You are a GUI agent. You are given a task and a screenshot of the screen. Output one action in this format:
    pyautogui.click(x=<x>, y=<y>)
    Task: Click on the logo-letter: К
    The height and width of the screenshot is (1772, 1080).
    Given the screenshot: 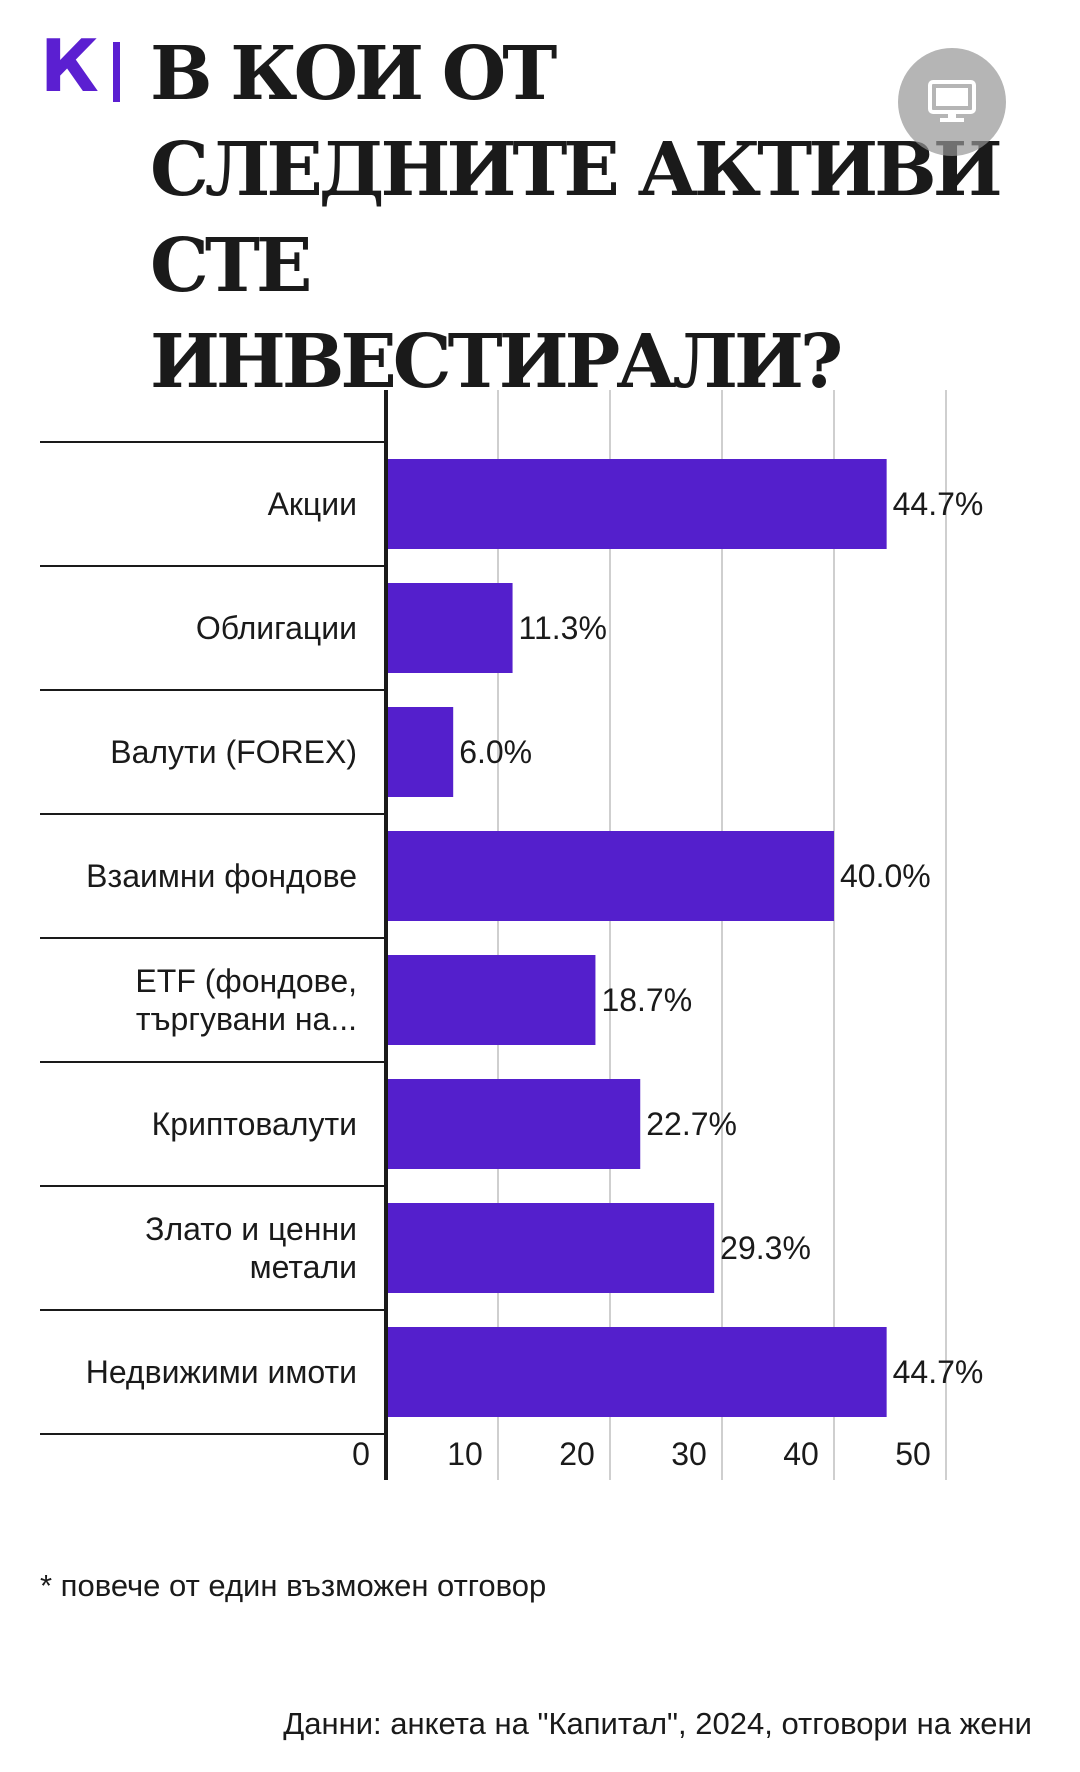 What is the action you would take?
    pyautogui.click(x=69, y=66)
    